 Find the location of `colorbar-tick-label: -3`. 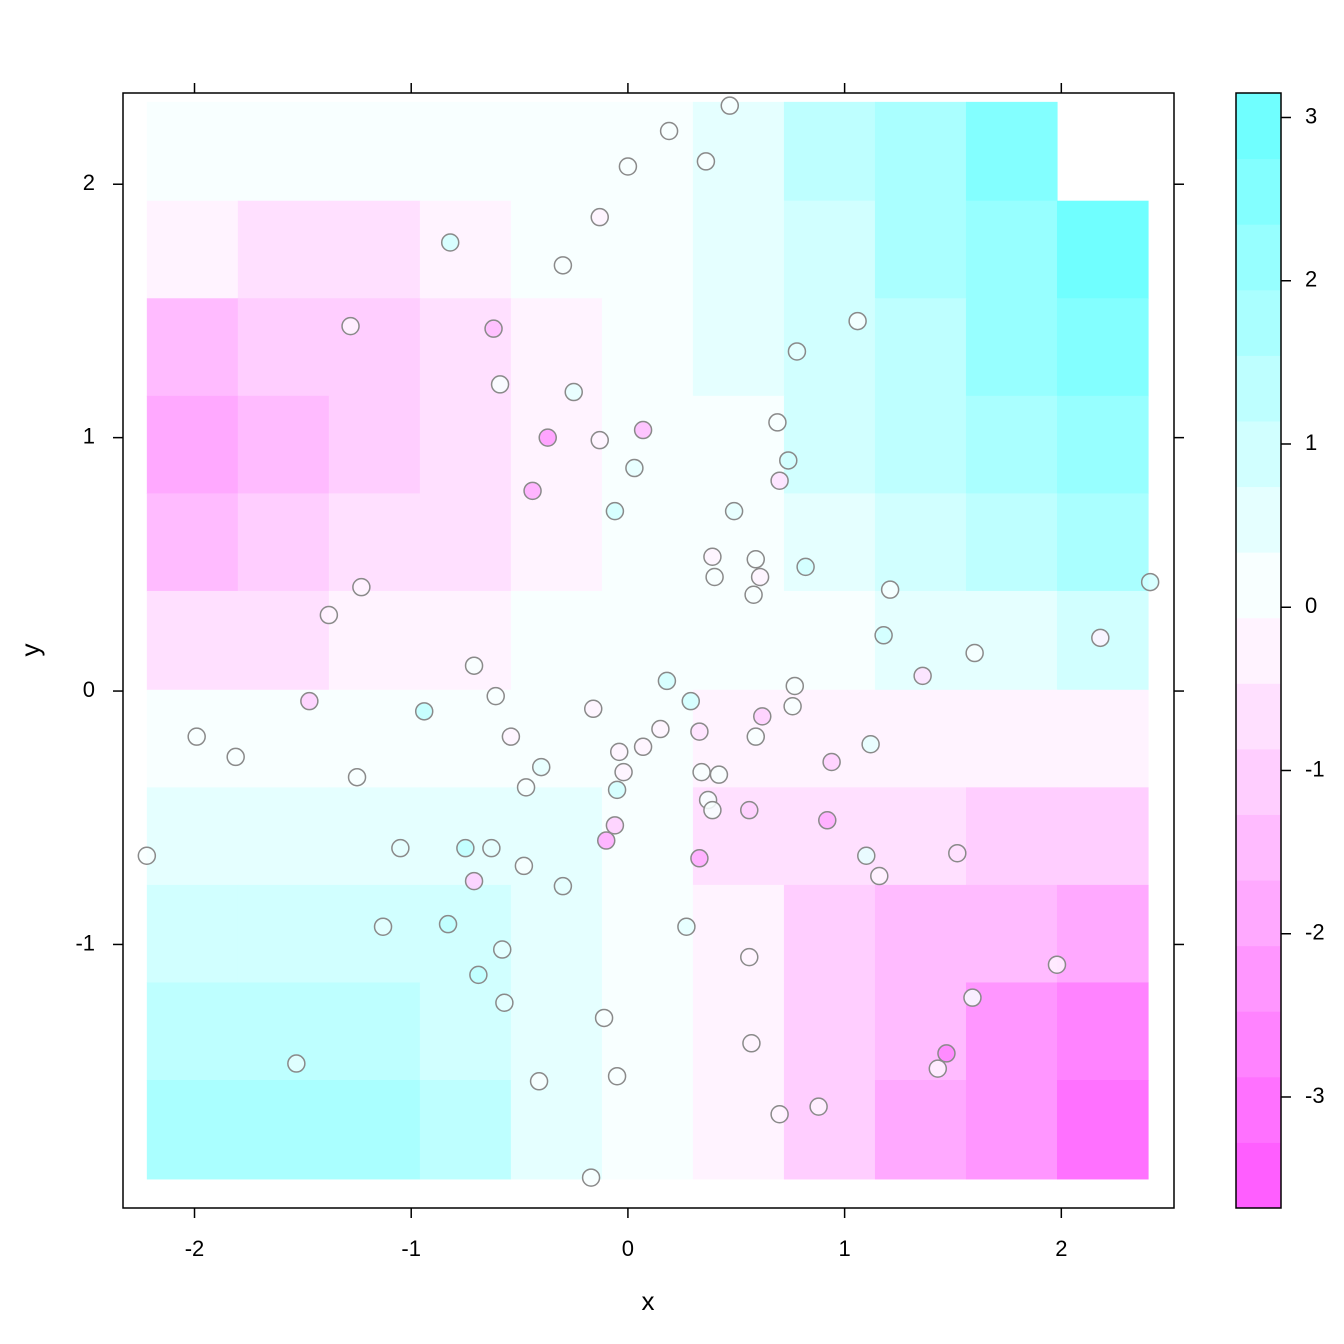

colorbar-tick-label: -3 is located at coordinates (1315, 1095).